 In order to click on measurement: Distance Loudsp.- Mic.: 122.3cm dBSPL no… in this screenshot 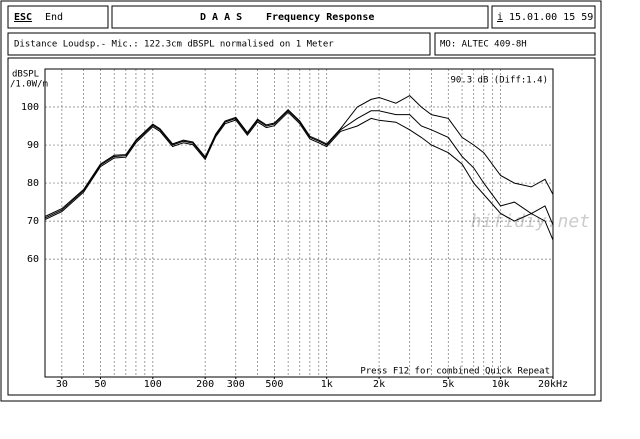, I will do `click(174, 45)`.